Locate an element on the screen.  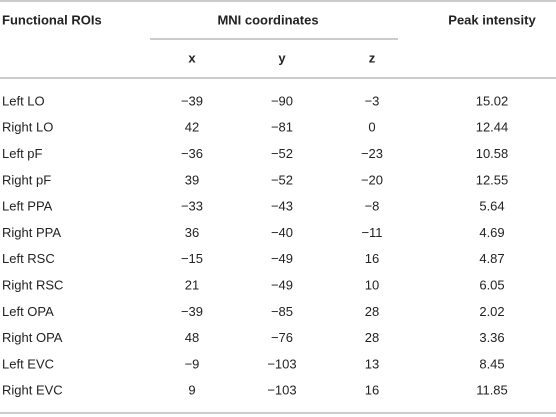
table-cell: 0 is located at coordinates (371, 127).